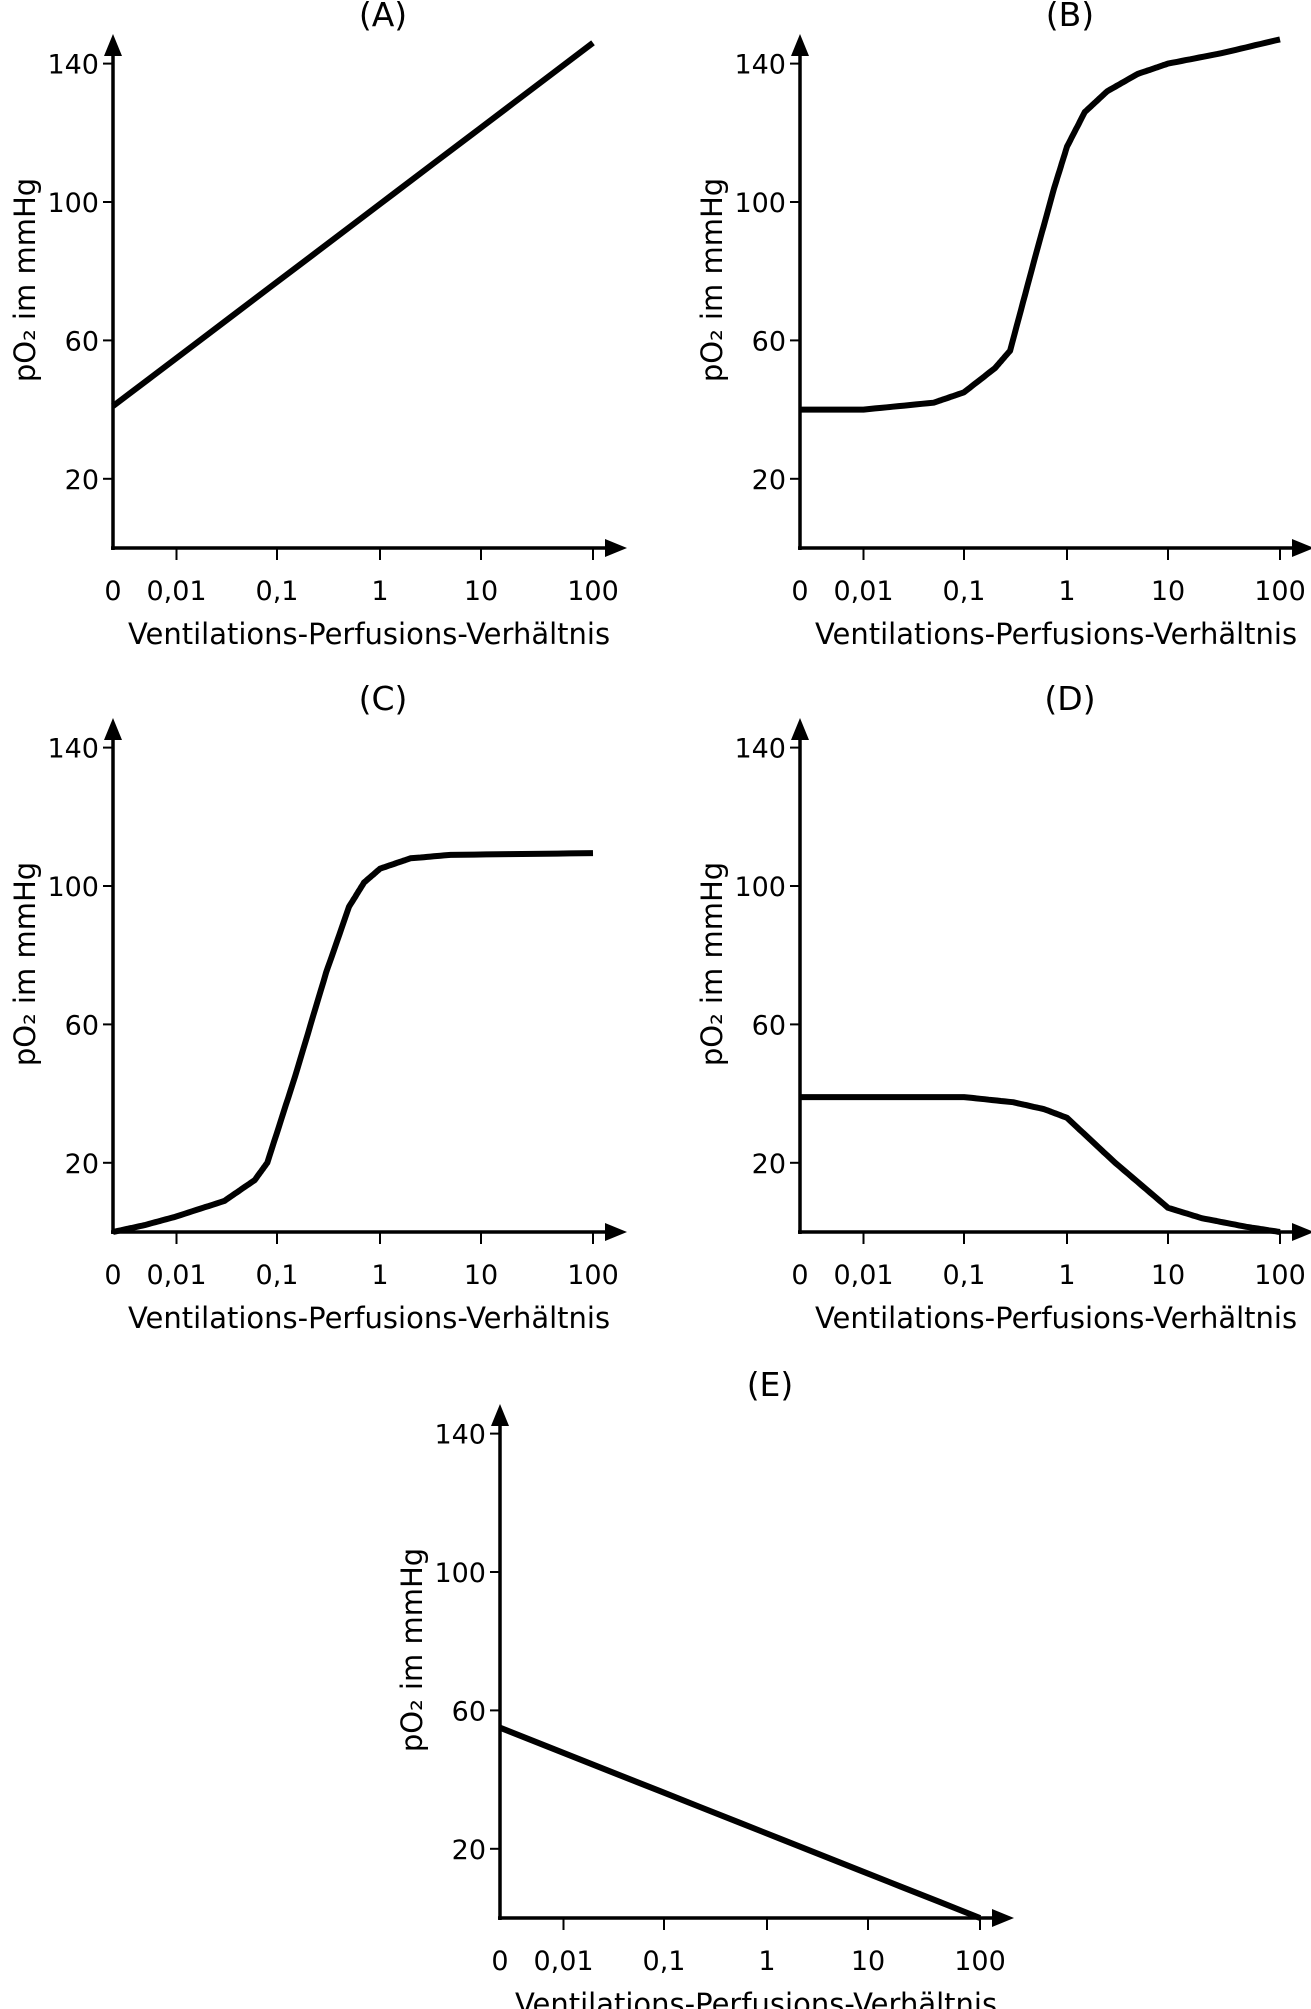 The width and height of the screenshot is (1311, 2009). What do you see at coordinates (1070, 17) in the screenshot?
I see `panel-title: (B)` at bounding box center [1070, 17].